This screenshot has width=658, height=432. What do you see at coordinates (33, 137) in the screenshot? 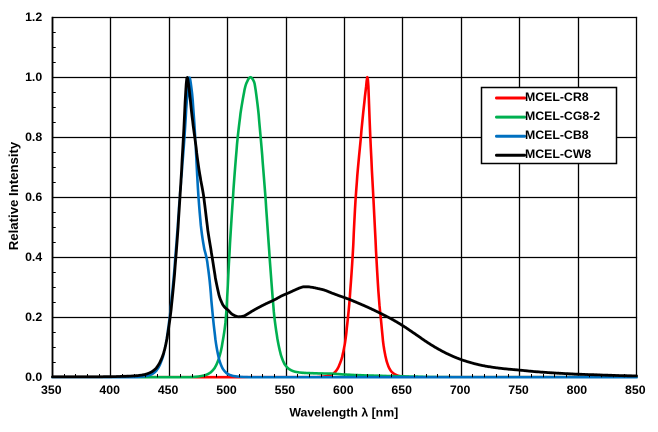
I see `svg-text: 0.8` at bounding box center [33, 137].